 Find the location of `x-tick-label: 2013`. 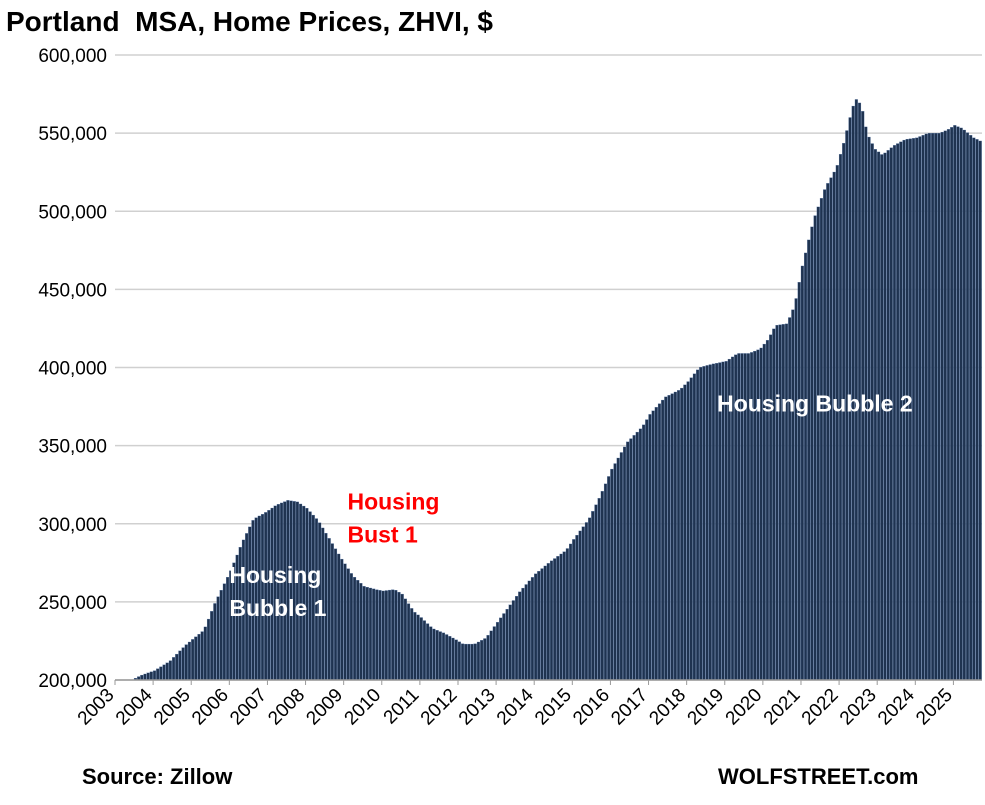

x-tick-label: 2013 is located at coordinates (477, 707).